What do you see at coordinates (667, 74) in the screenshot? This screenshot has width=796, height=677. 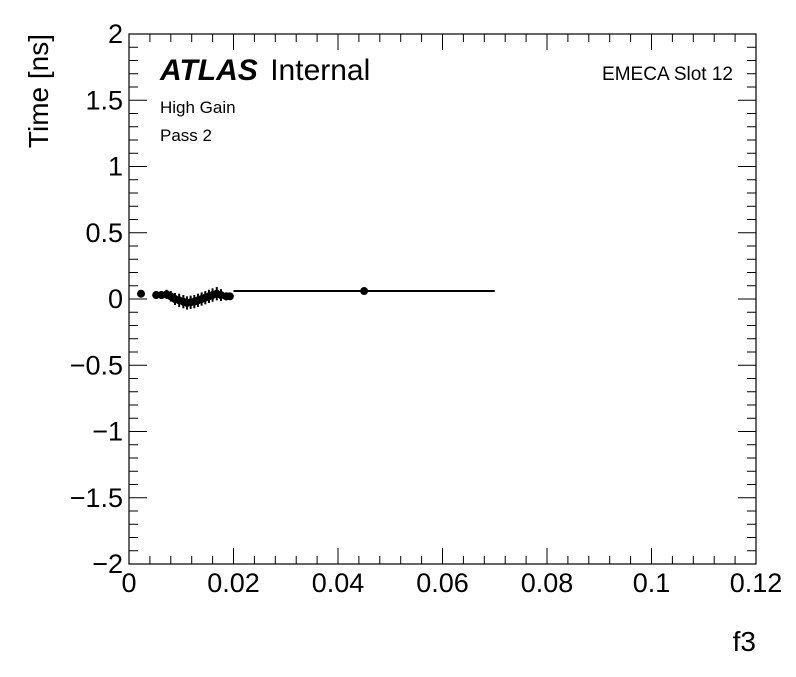 I see `region-label: EMECA Slot 12` at bounding box center [667, 74].